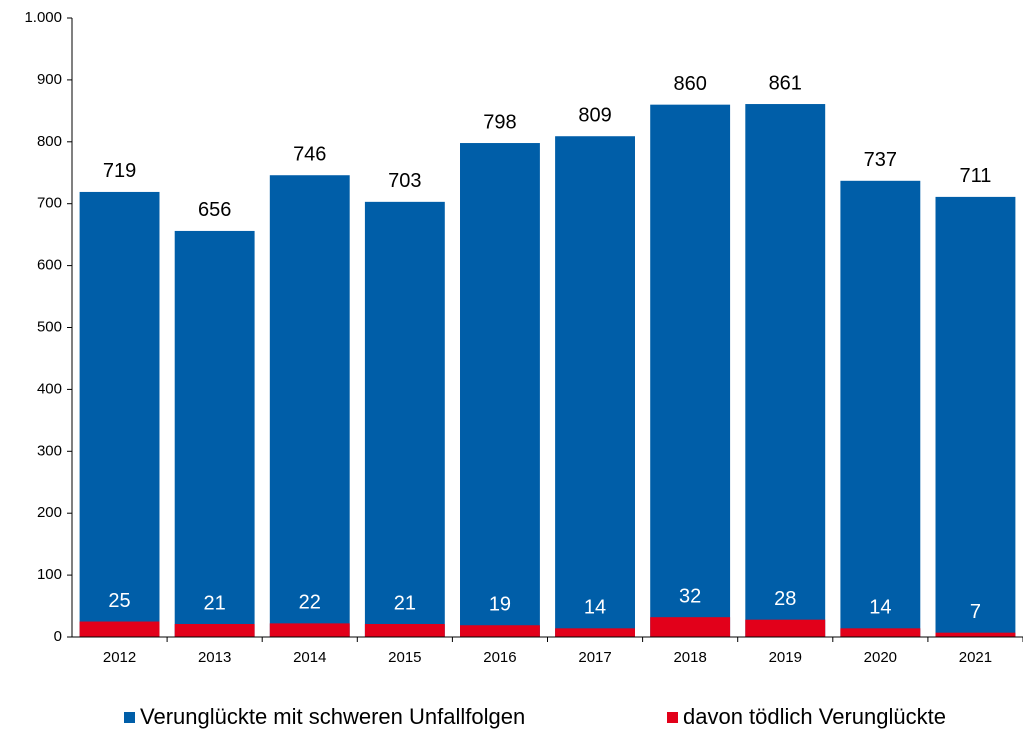 This screenshot has width=1023, height=735. I want to click on x-tick-label: 2019, so click(785, 657).